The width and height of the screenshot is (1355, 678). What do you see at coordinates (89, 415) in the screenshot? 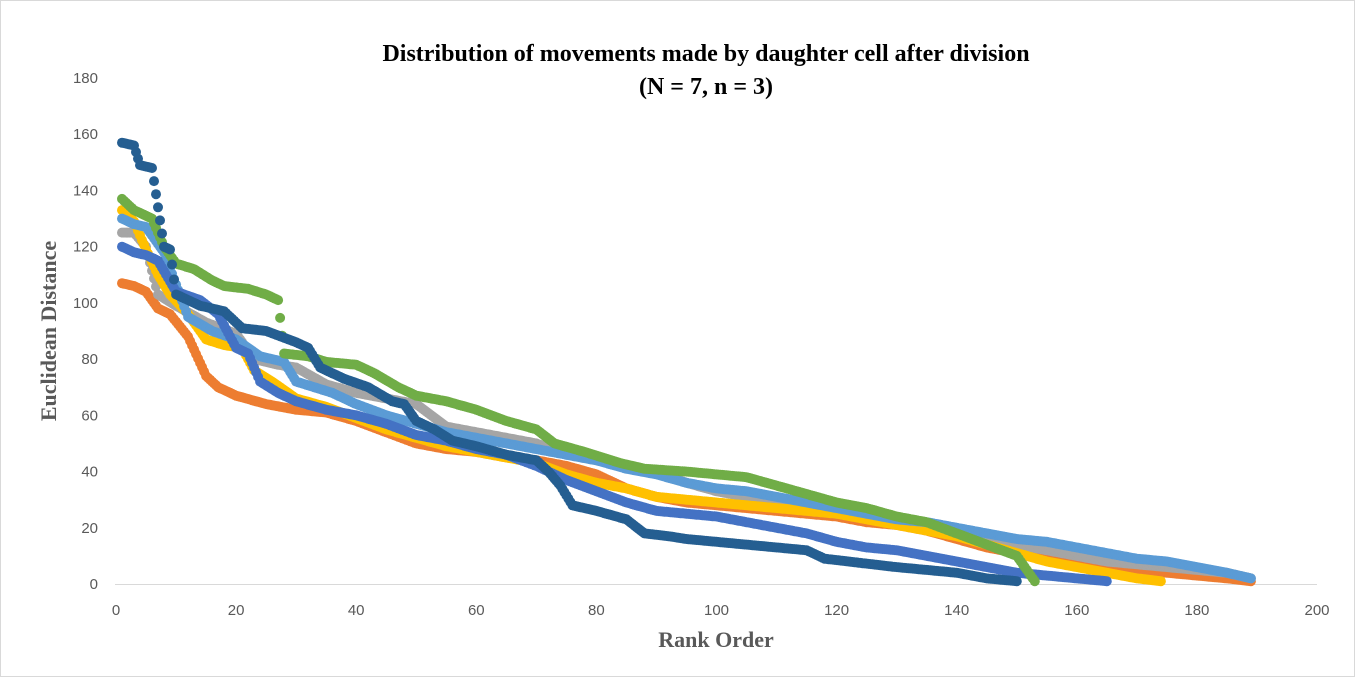
I see `y-tick-label: 60` at bounding box center [89, 415].